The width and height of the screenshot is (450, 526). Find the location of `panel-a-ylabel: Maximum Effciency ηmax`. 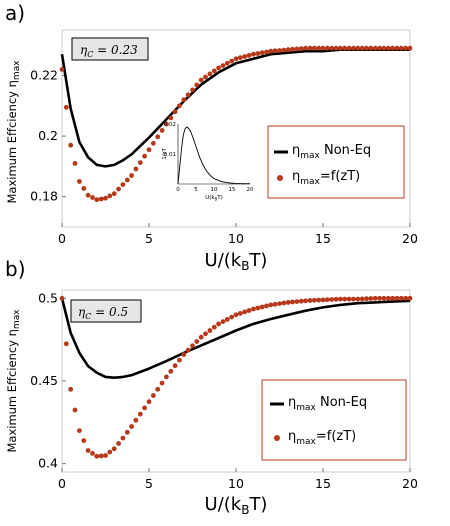

panel-a-ylabel: Maximum Effciency ηmax is located at coordinates (13, 132).